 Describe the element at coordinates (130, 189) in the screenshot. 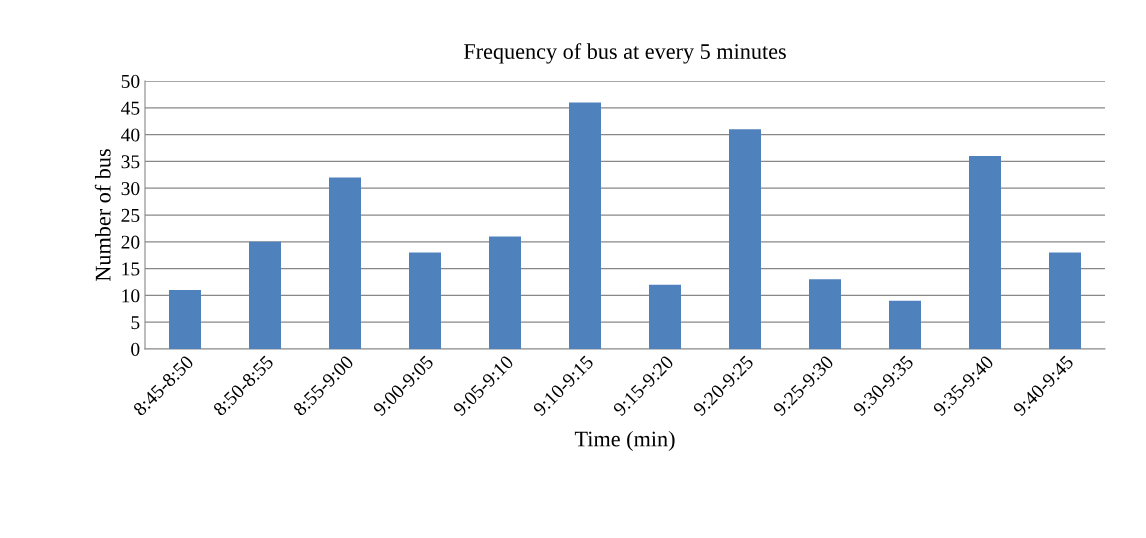

I see `y-tick-label: 30` at that location.